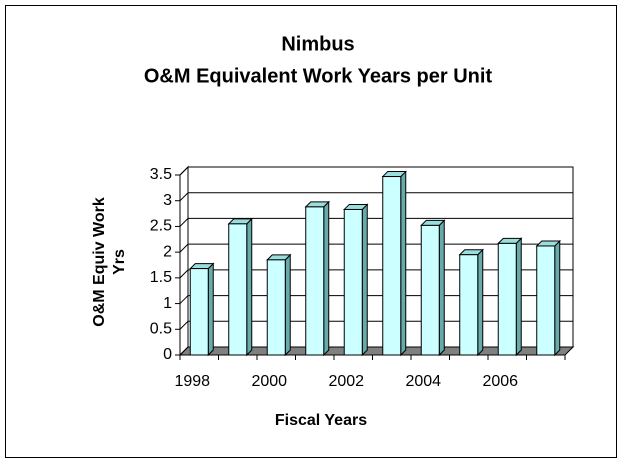  Describe the element at coordinates (99, 262) in the screenshot. I see `y-axis-label-line: O&M Equiv Work` at that location.